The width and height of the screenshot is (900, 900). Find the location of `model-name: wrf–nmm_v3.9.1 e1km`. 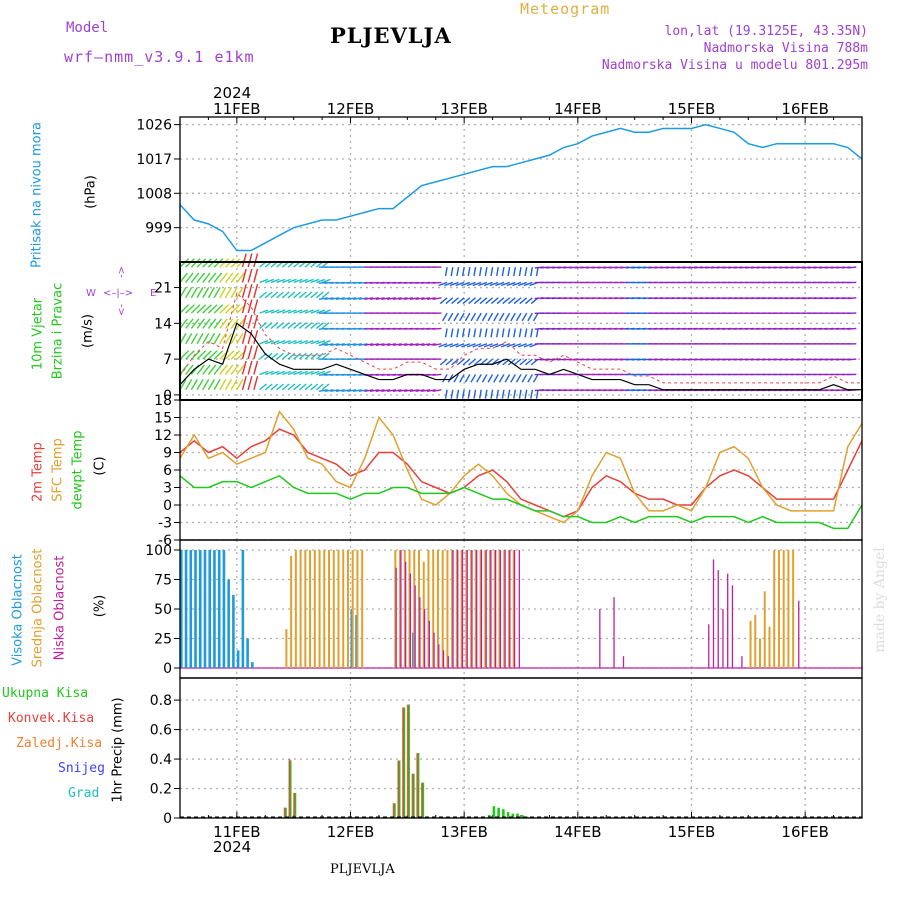

model-name: wrf–nmm_v3.9.1 e1km is located at coordinates (159, 57).